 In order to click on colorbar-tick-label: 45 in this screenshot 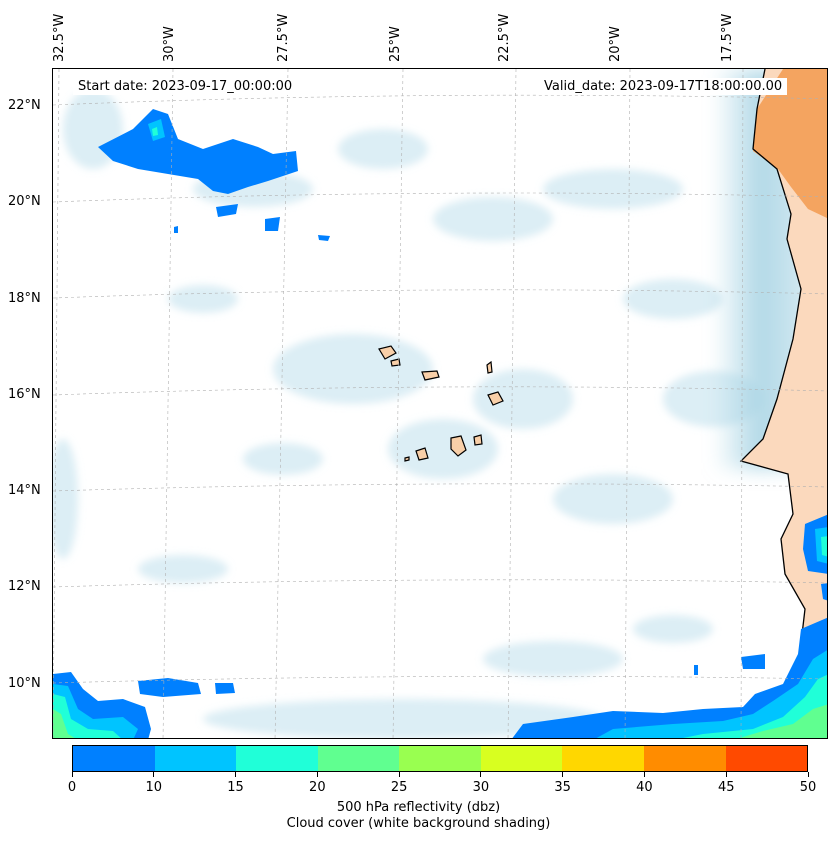, I will do `click(726, 787)`.